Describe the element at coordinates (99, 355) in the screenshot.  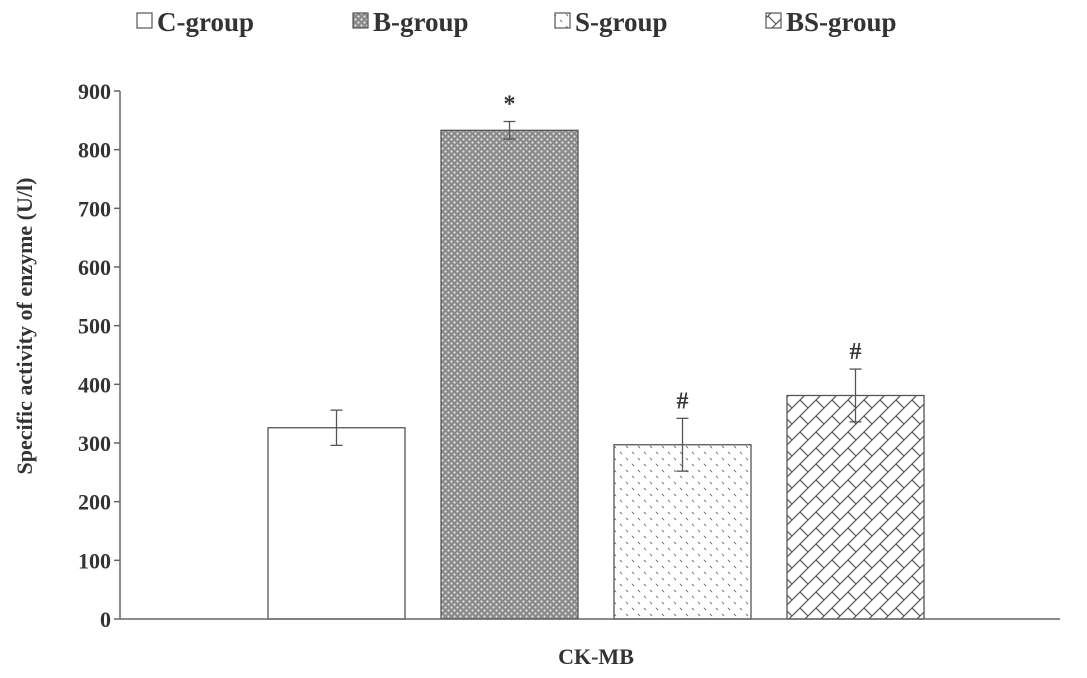
I see `y-axis: 0 100 200 300 400 500 600 700 800 900` at that location.